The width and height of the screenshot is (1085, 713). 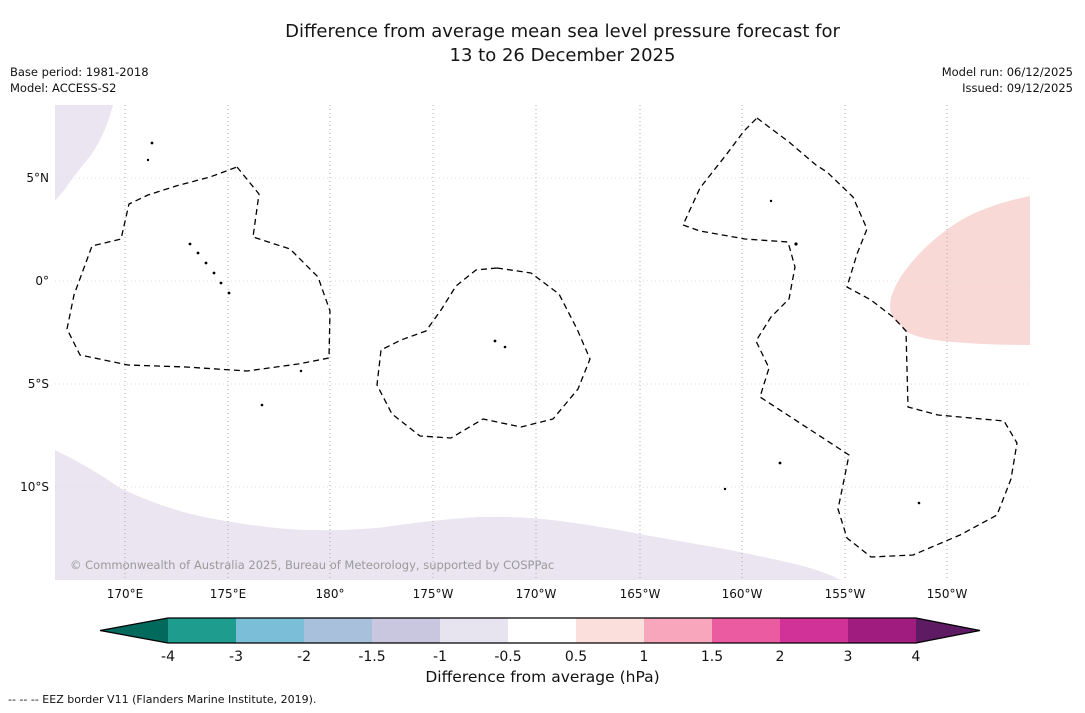 What do you see at coordinates (947, 594) in the screenshot?
I see `lon-tick-label: 150°W` at bounding box center [947, 594].